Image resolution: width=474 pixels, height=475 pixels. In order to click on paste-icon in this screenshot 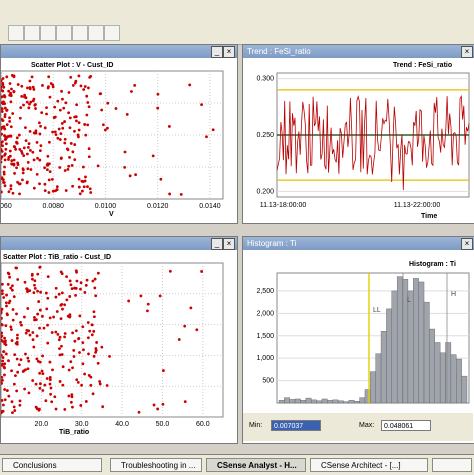, I will do `click(96, 33)`.